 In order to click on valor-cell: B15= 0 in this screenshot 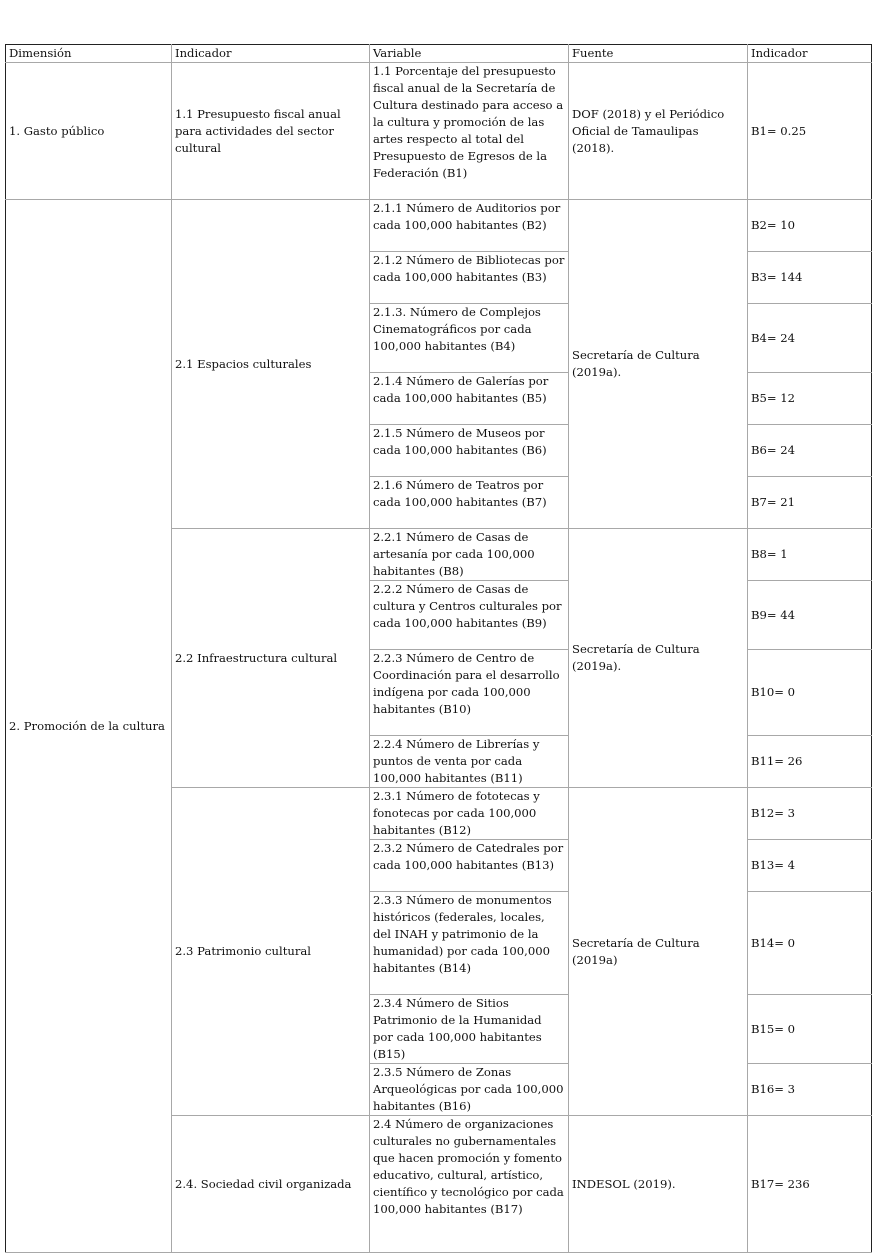, I will do `click(809, 1029)`.